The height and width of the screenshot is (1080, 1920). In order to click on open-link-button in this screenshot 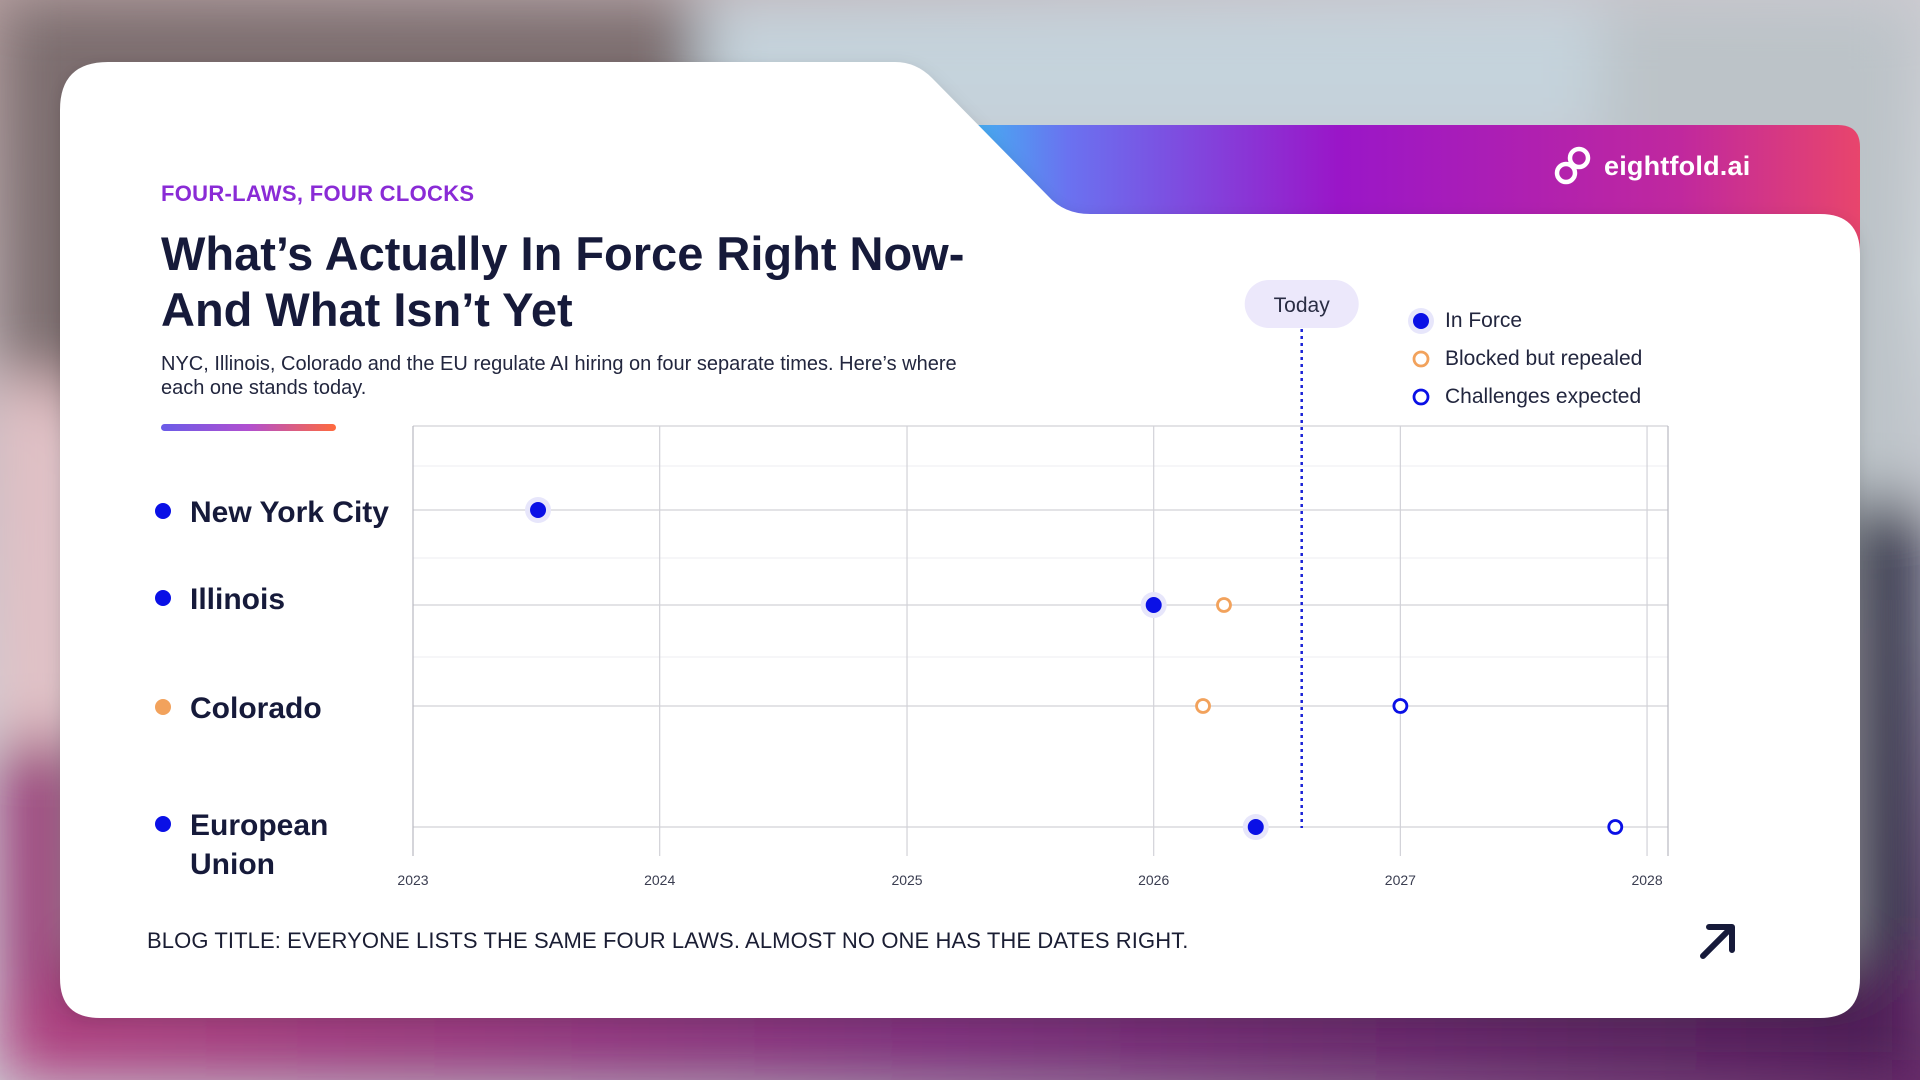, I will do `click(1718, 940)`.